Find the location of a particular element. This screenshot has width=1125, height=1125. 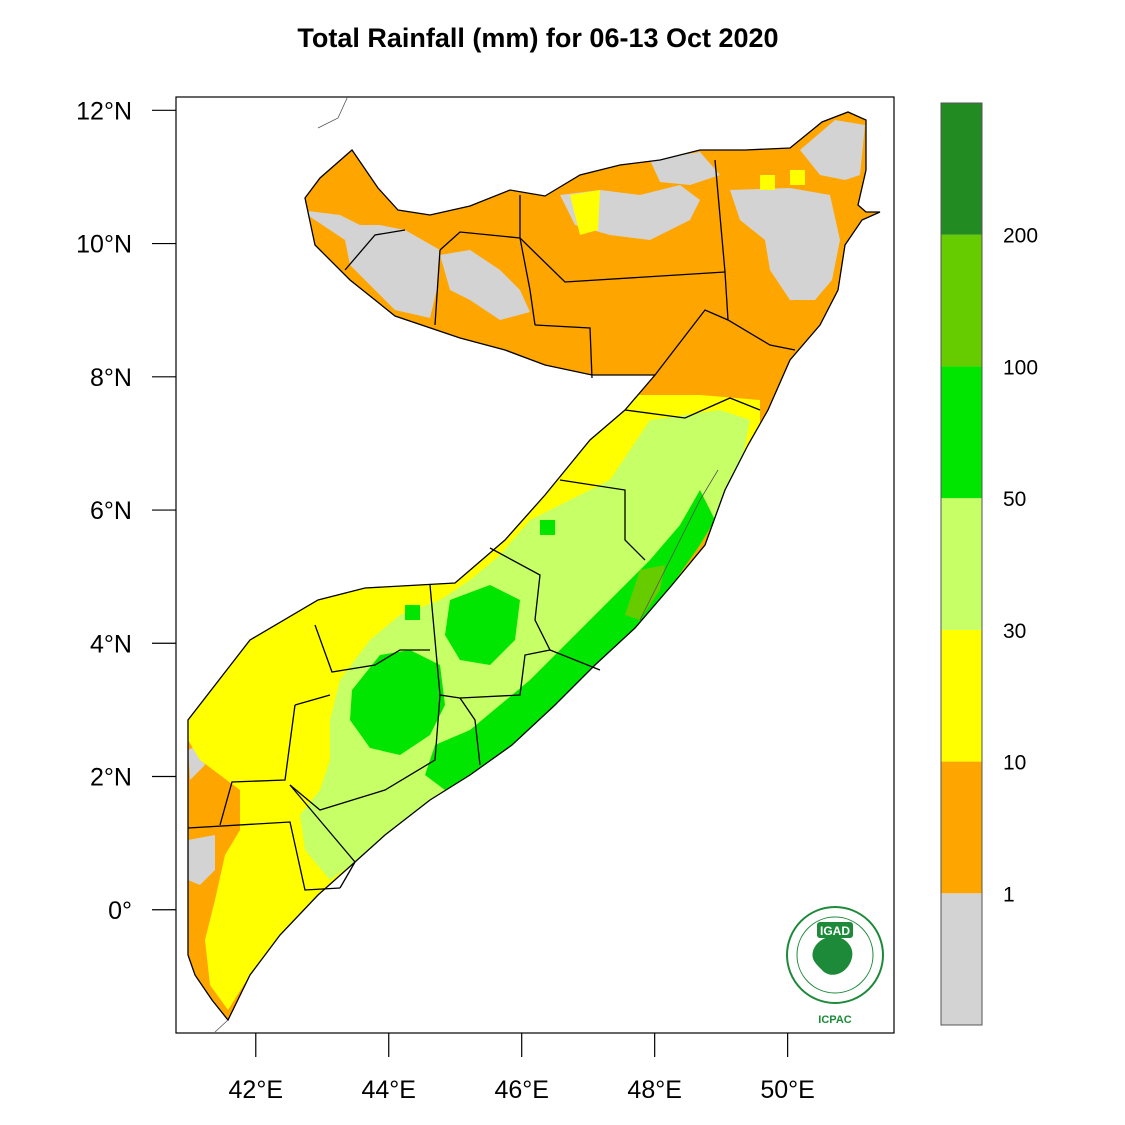

legend-label: 10 is located at coordinates (1014, 763).